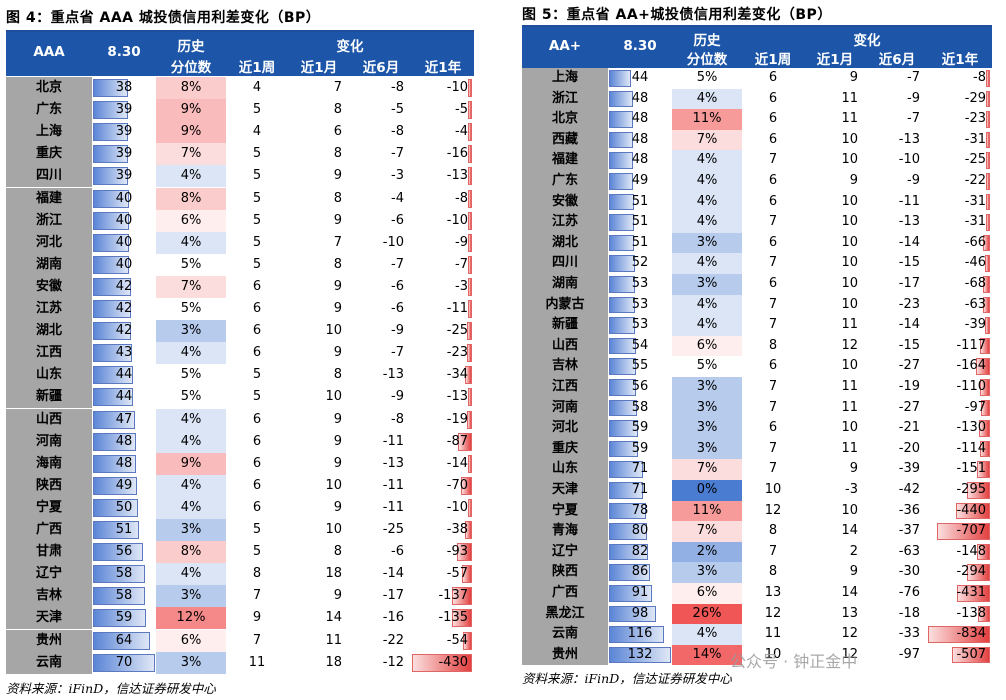 Image resolution: width=1006 pixels, height=700 pixels. What do you see at coordinates (773, 531) in the screenshot?
I see `change-week-cell: 8` at bounding box center [773, 531].